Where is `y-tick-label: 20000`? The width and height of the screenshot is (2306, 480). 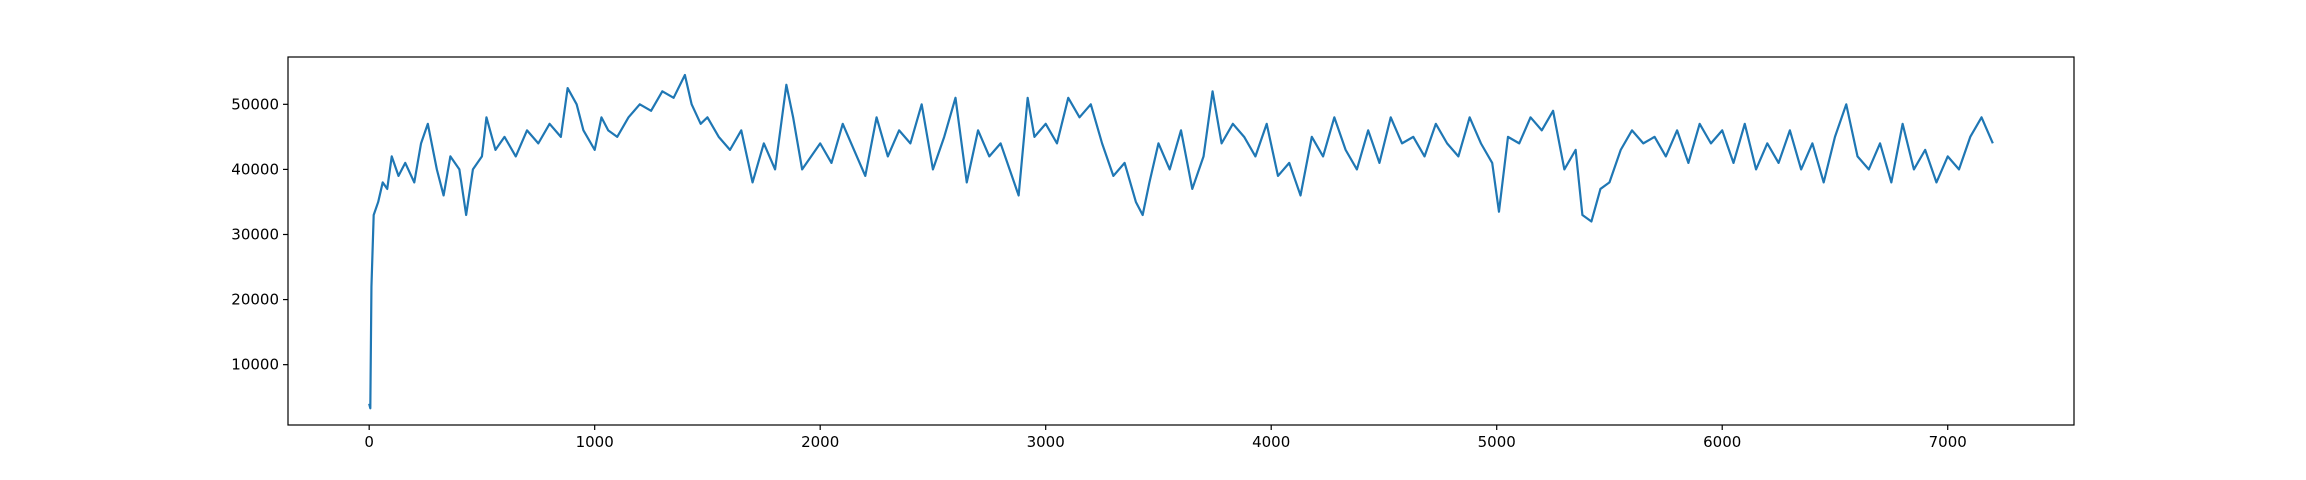 y-tick-label: 20000 is located at coordinates (255, 300).